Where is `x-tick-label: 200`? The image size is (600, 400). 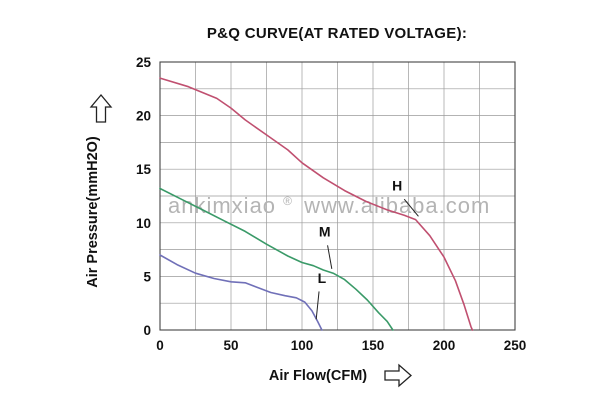 x-tick-label: 200 is located at coordinates (444, 345).